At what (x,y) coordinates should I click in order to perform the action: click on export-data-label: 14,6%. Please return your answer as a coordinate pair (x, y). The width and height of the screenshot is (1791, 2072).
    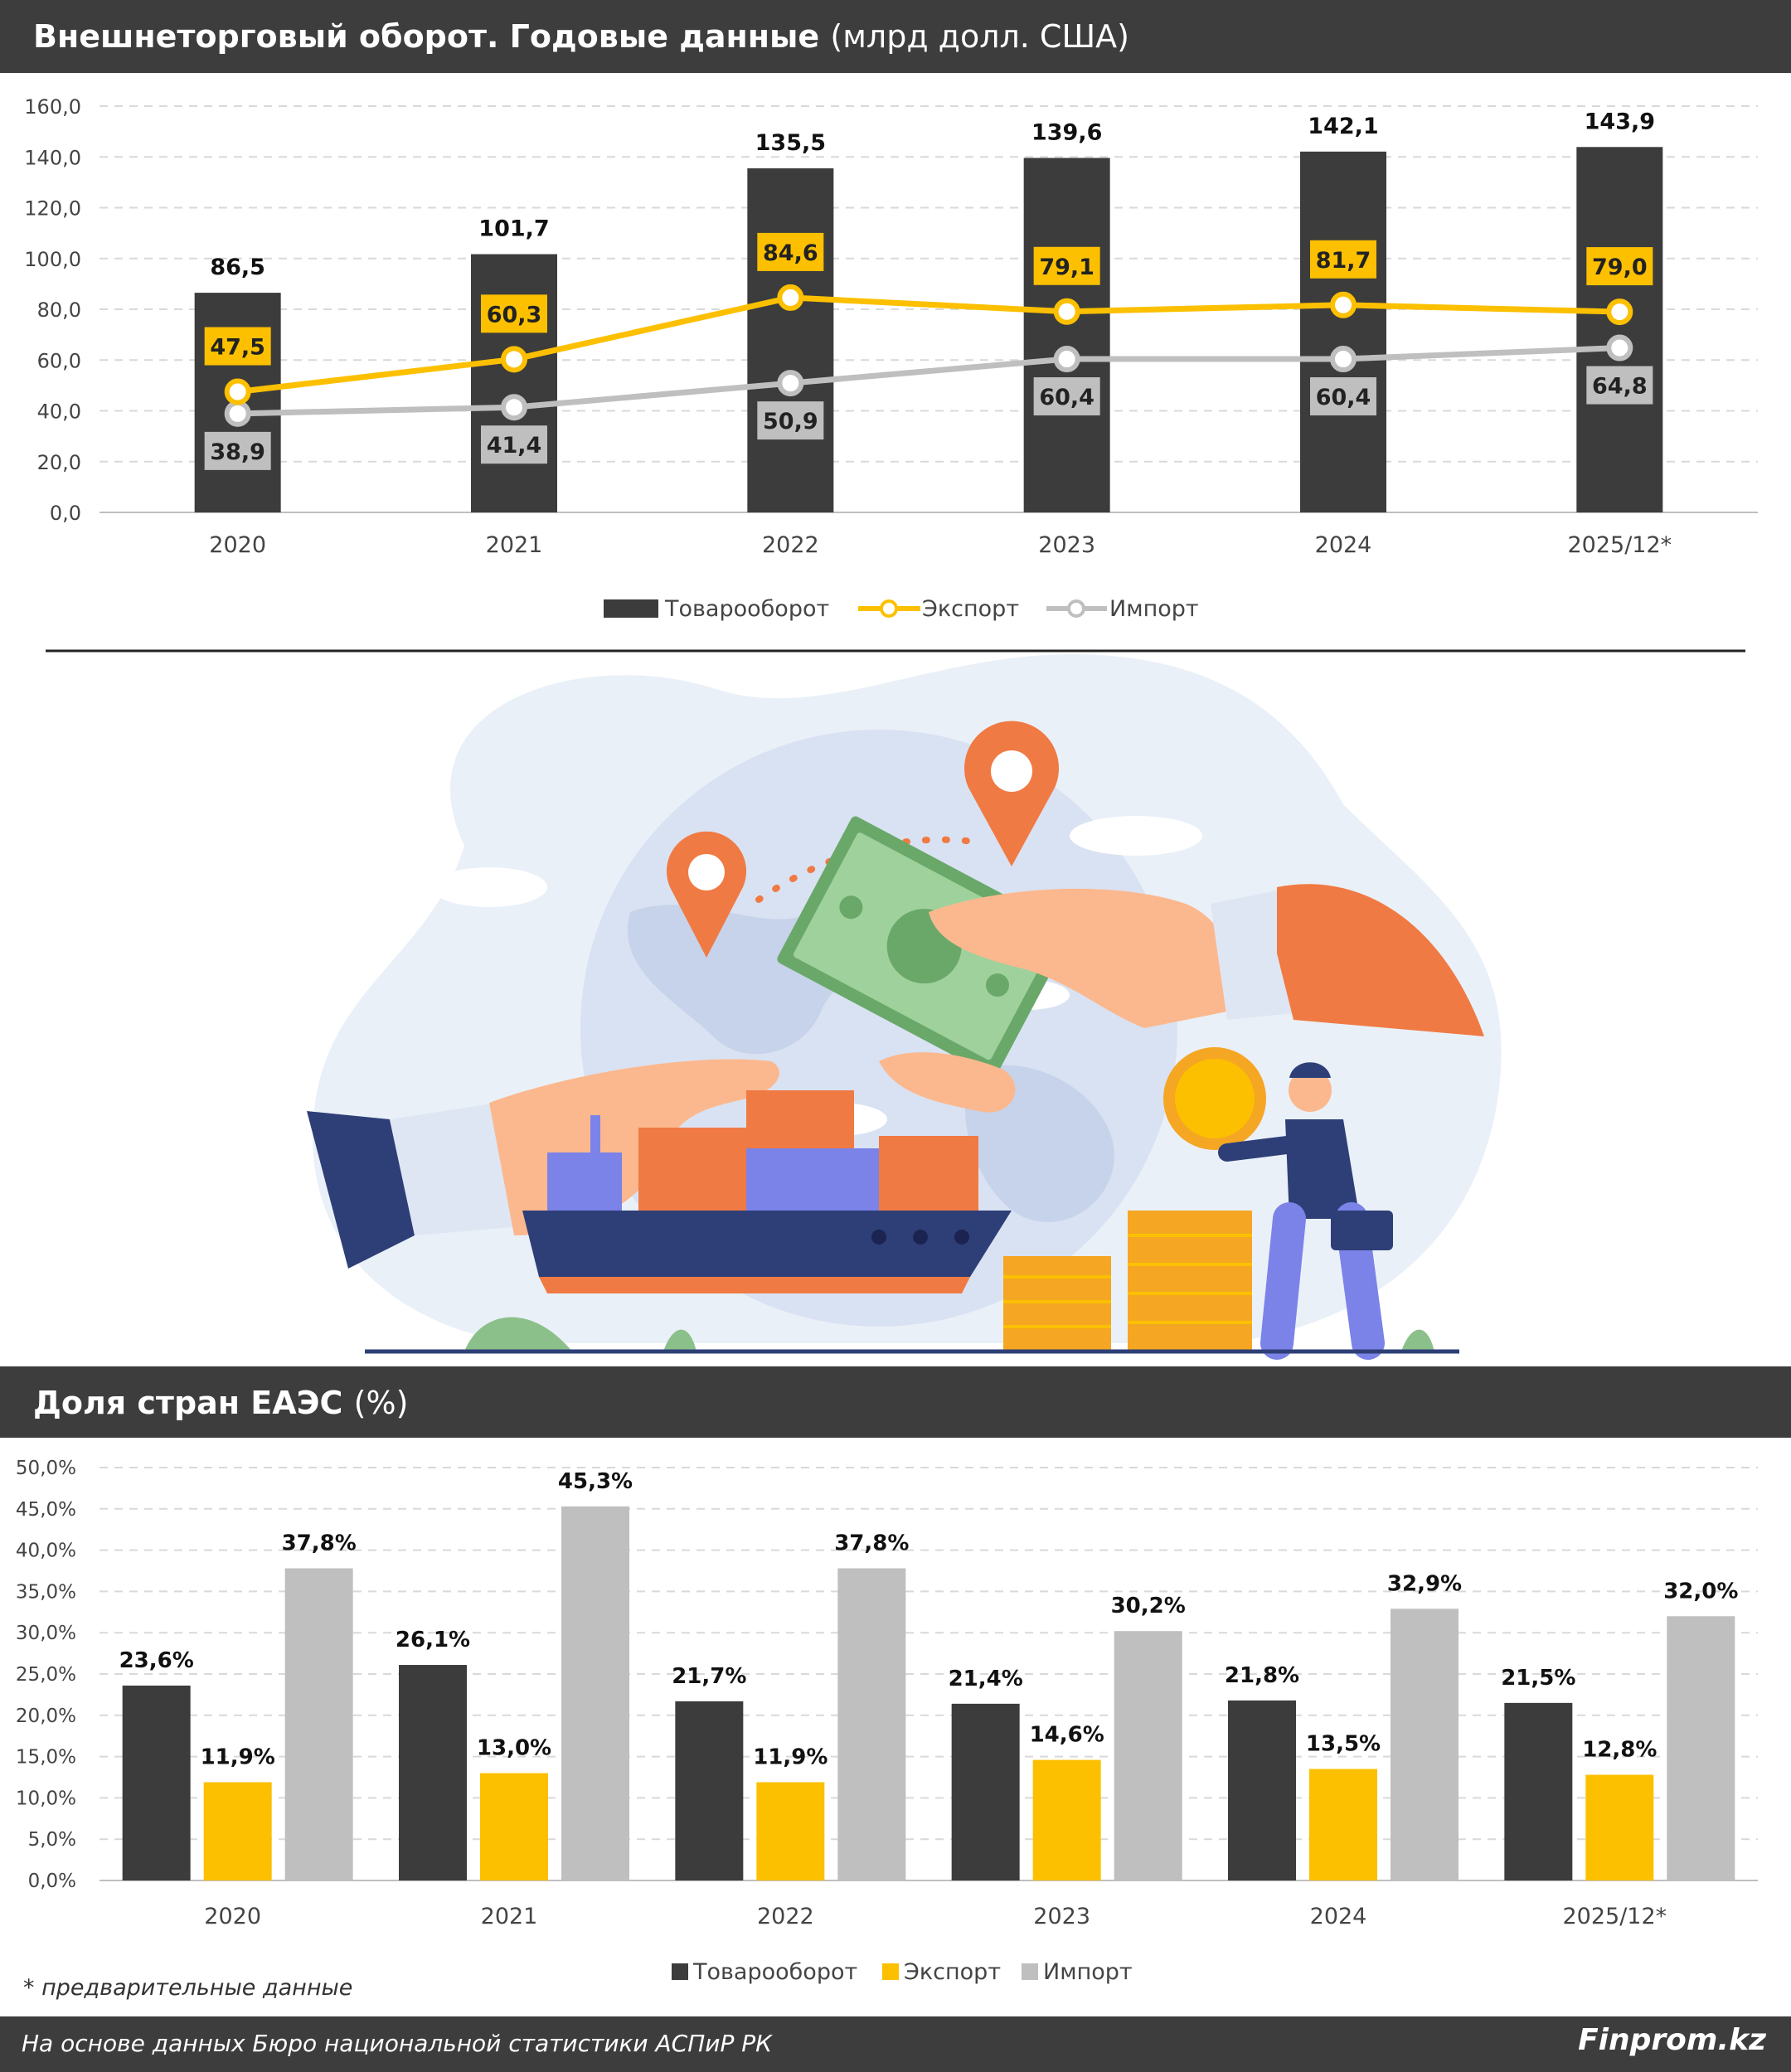
    Looking at the image, I should click on (1067, 1736).